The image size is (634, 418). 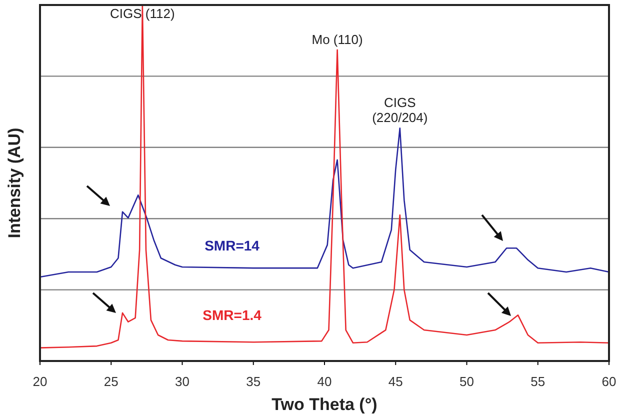 What do you see at coordinates (40, 382) in the screenshot?
I see `x-tick-label: 20` at bounding box center [40, 382].